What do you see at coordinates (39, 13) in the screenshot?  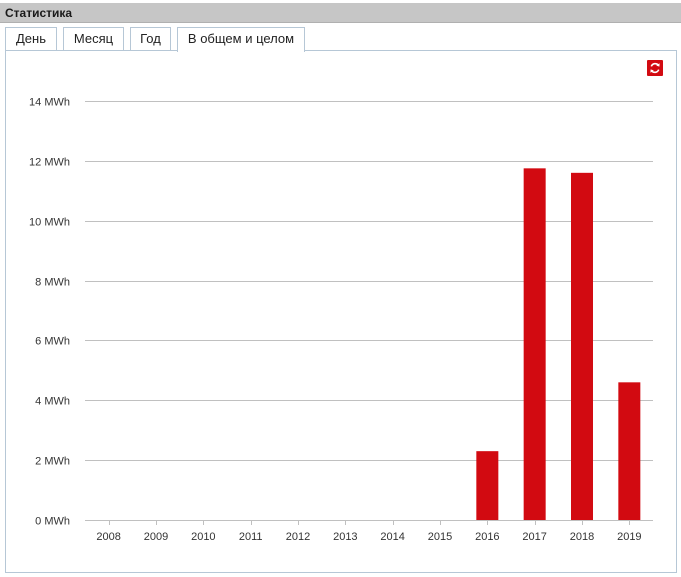 I see `panel-title: Статистика` at bounding box center [39, 13].